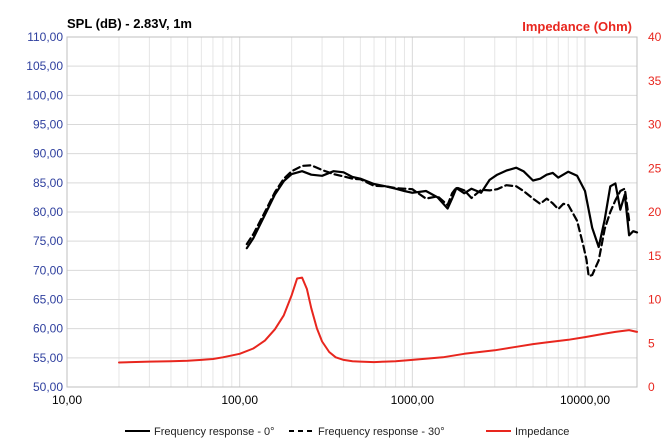 The width and height of the screenshot is (667, 438). Describe the element at coordinates (655, 125) in the screenshot. I see `y2-tick-label: 30` at that location.